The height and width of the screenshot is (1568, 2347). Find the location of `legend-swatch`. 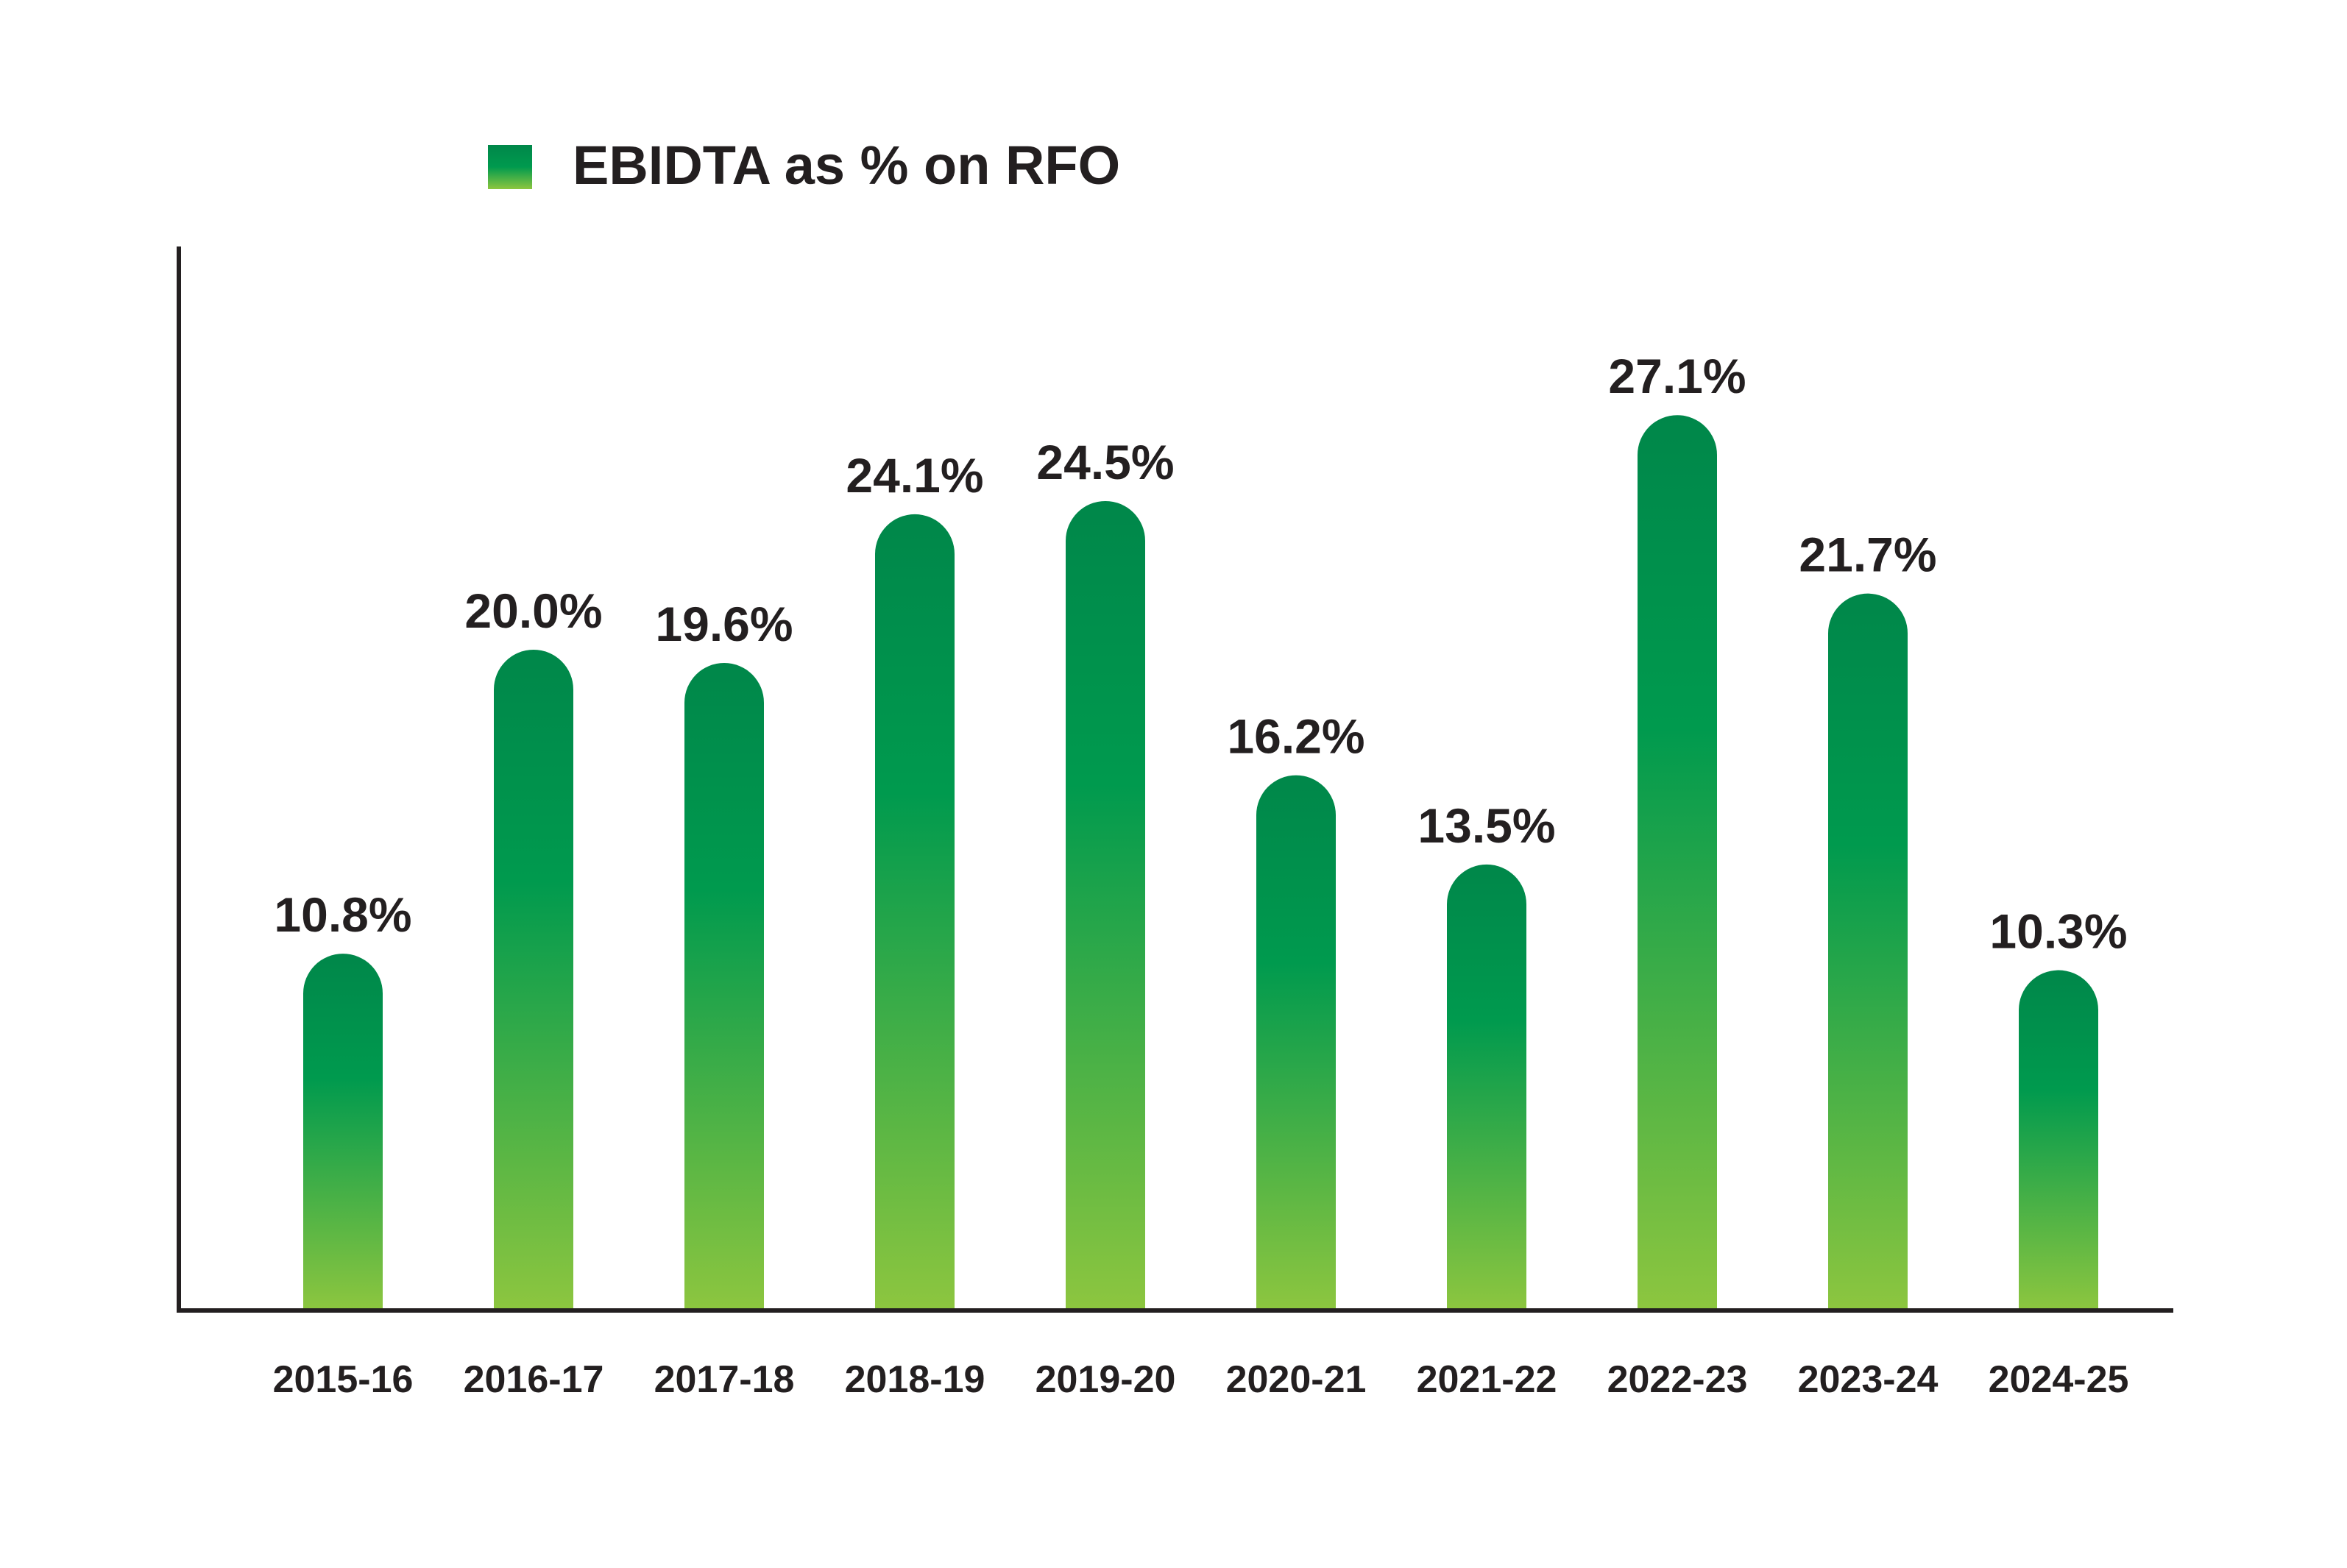

legend-swatch is located at coordinates (510, 167).